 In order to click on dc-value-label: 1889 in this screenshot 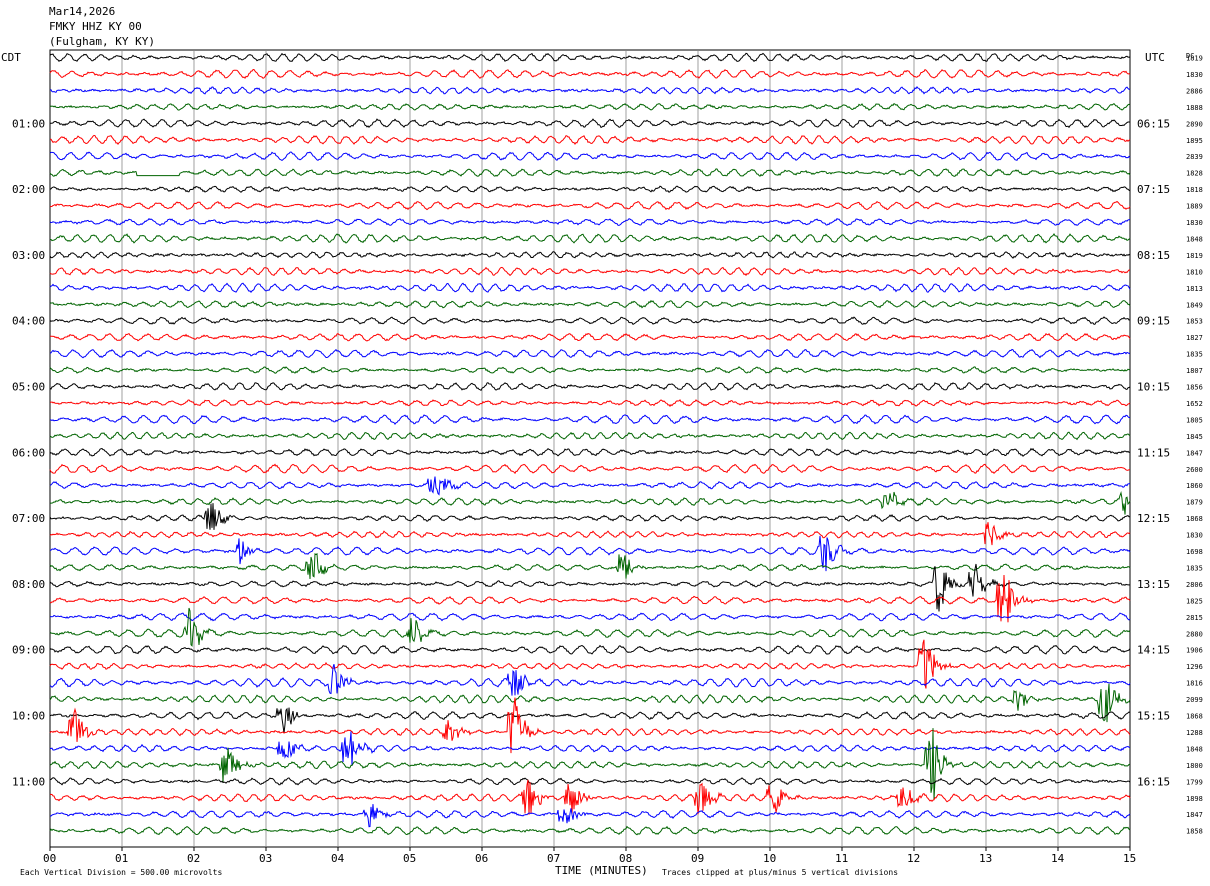, I will do `click(1194, 207)`.